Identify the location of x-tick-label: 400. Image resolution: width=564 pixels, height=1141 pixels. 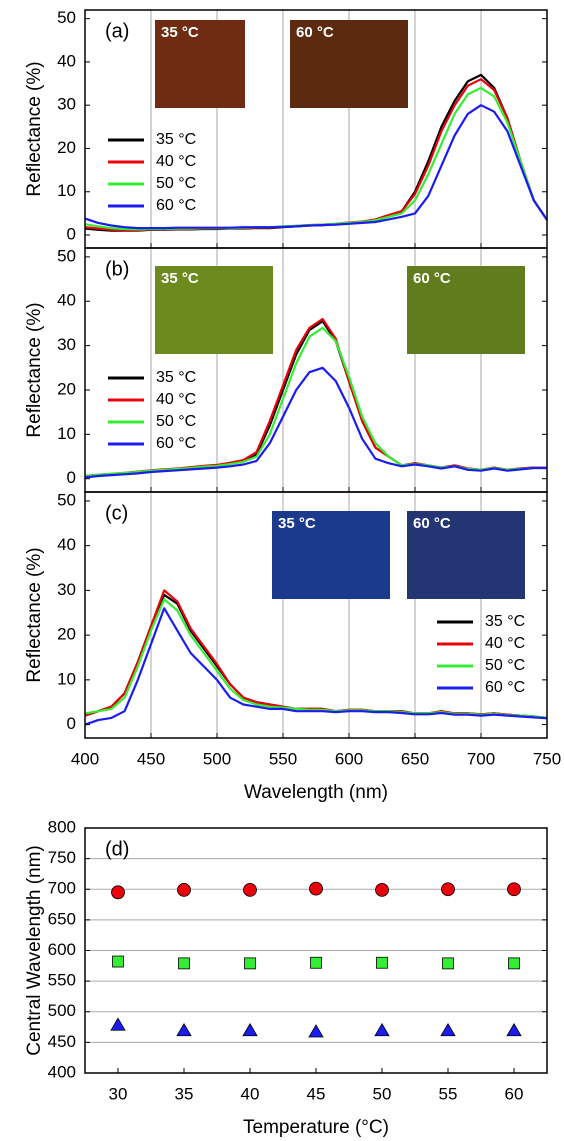
(85, 758).